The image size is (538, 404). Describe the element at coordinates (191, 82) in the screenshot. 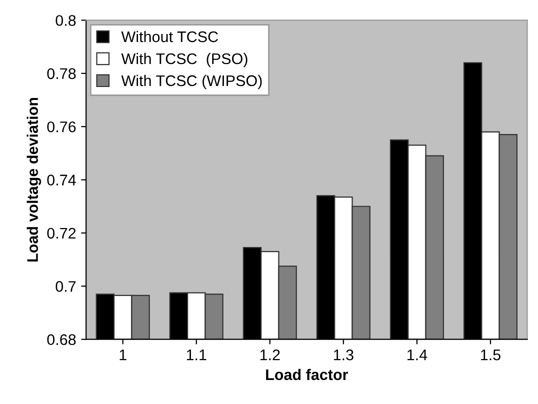

I see `legend-label: With TCSC (WIPSO)` at that location.